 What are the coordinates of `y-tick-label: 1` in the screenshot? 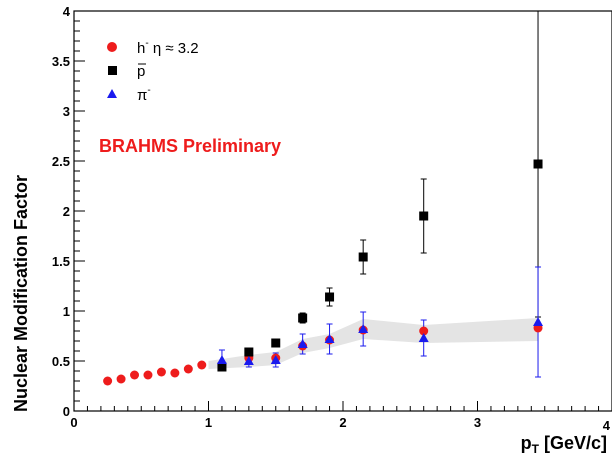 It's located at (66, 311).